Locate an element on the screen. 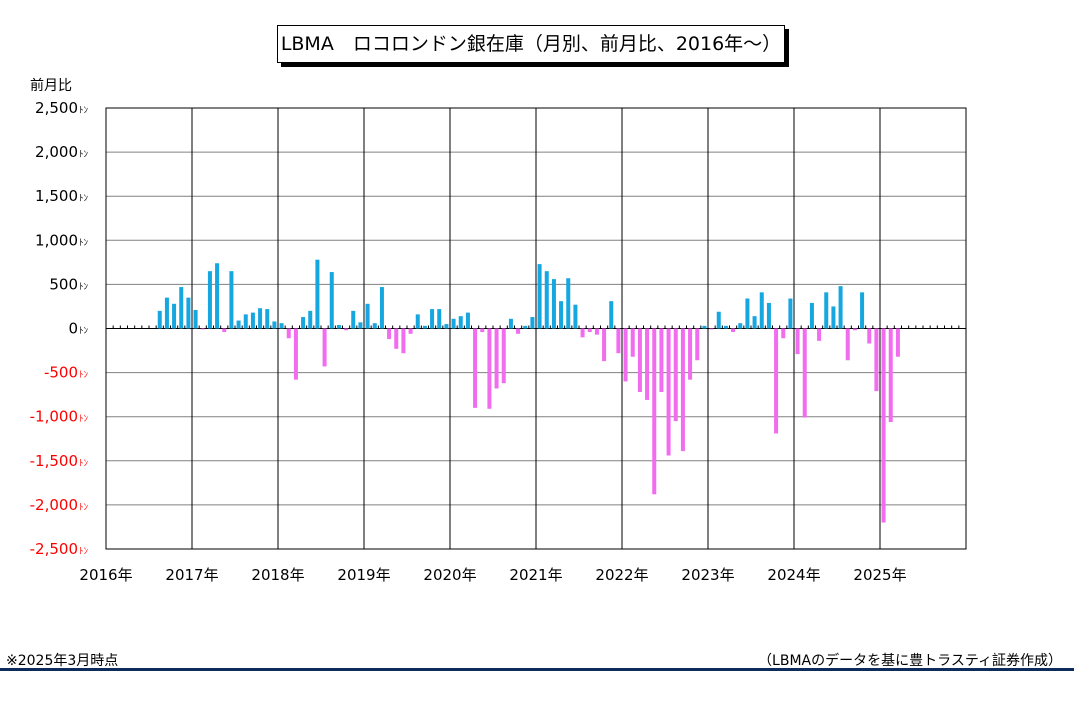 This screenshot has height=707, width=1074. y-tick-label: 1,500 is located at coordinates (56, 196).